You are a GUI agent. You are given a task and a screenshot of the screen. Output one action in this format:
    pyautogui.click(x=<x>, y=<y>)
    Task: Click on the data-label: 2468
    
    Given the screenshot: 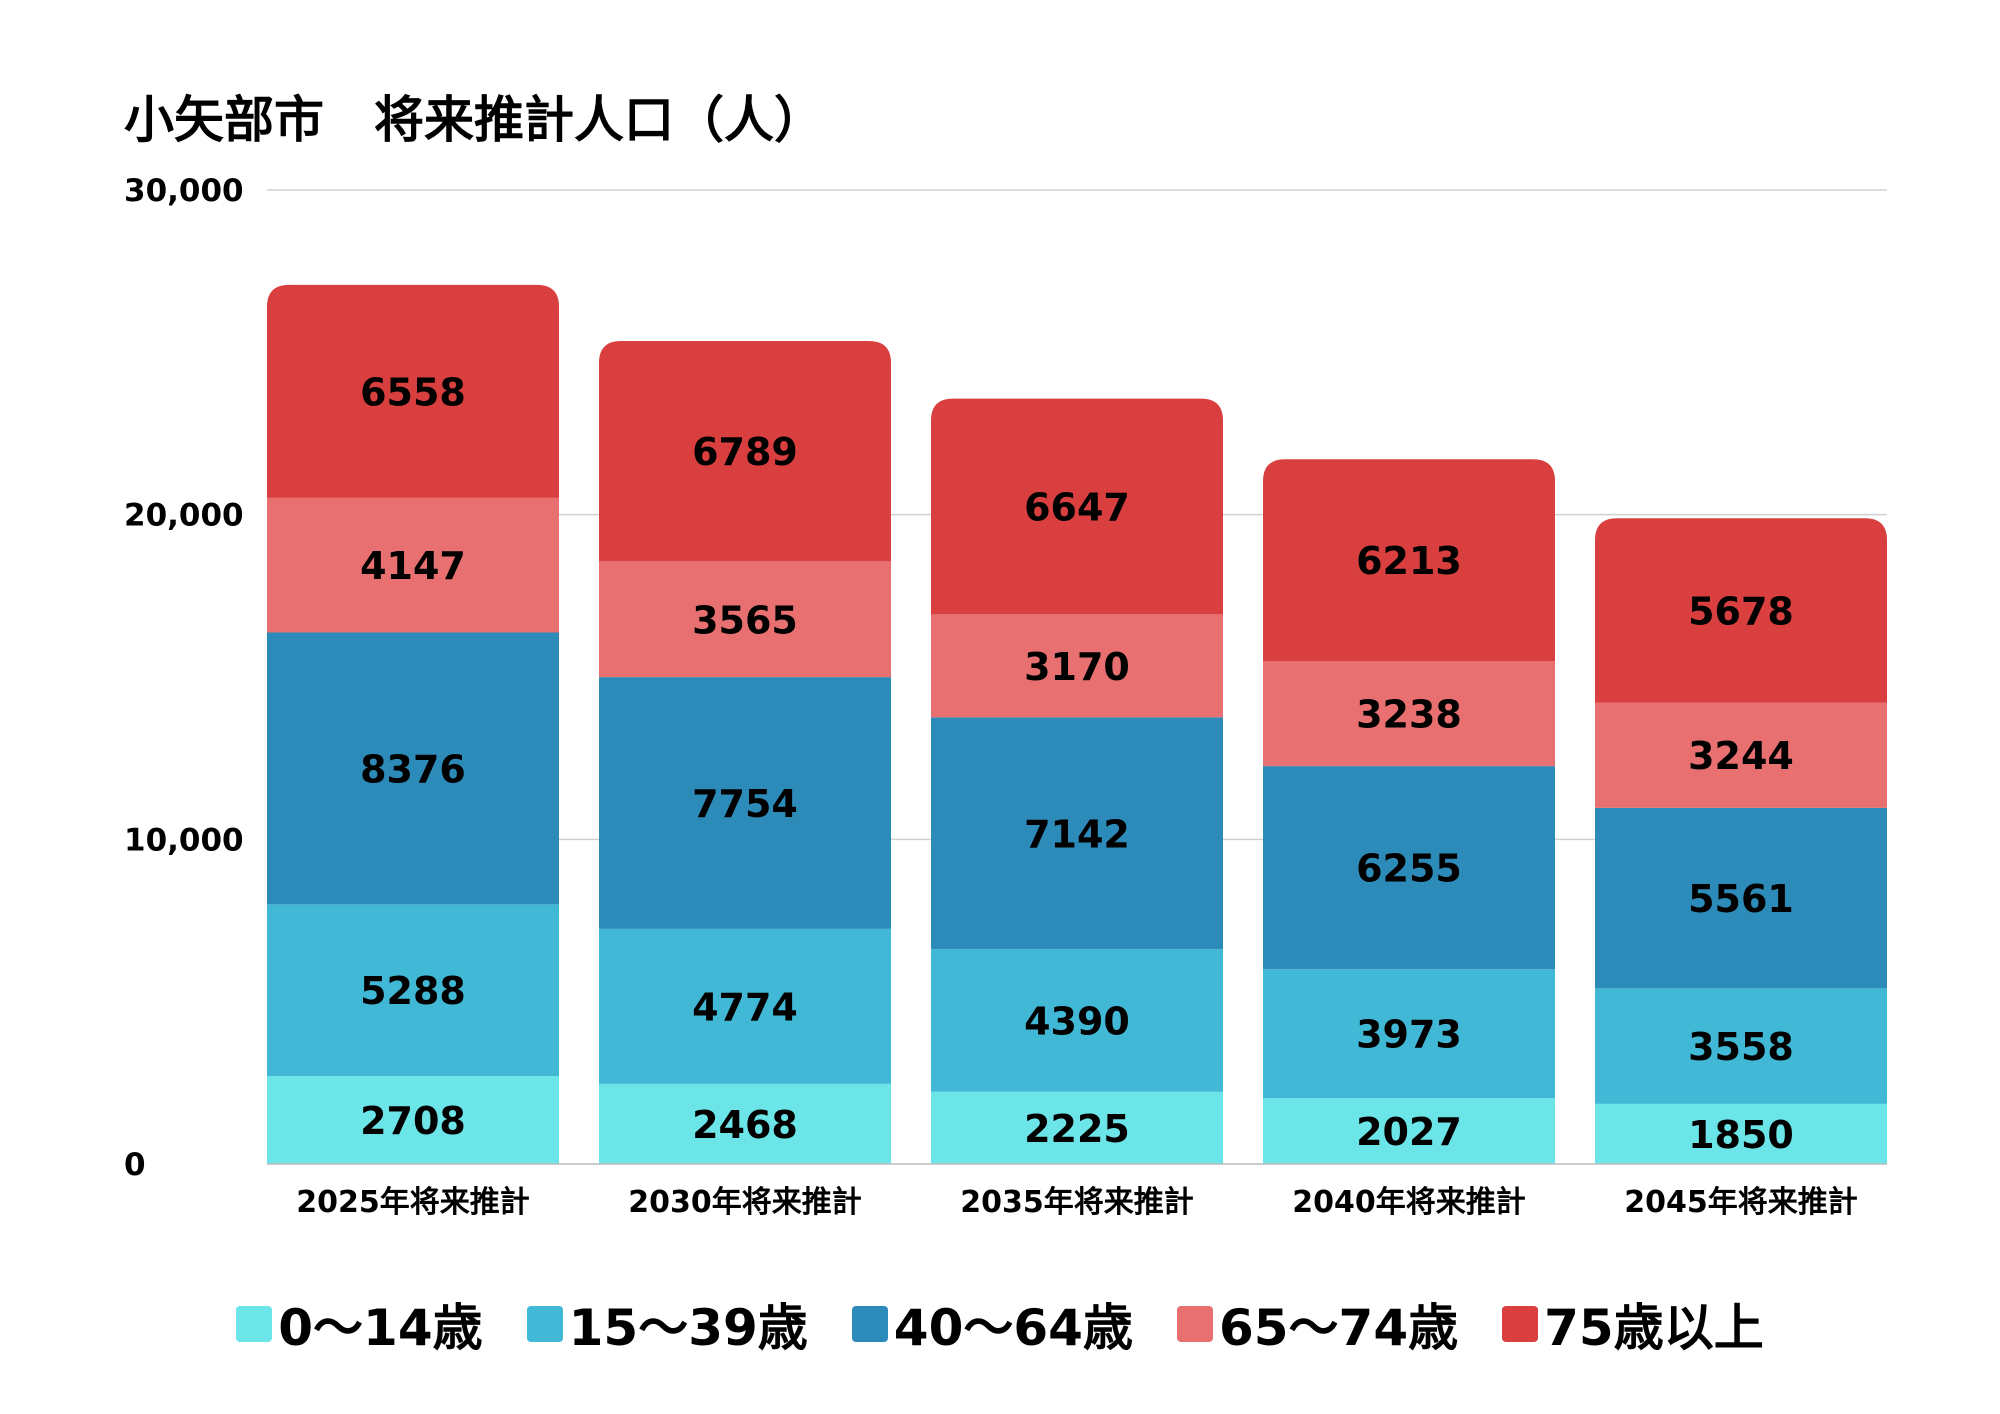 What is the action you would take?
    pyautogui.click(x=745, y=1125)
    